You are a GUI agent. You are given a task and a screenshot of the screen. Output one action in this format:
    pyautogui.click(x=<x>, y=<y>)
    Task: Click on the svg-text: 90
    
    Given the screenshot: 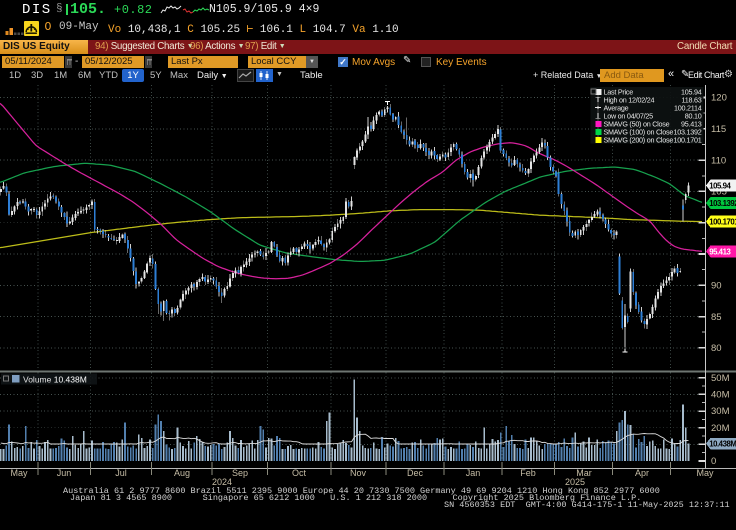 What is the action you would take?
    pyautogui.click(x=716, y=286)
    